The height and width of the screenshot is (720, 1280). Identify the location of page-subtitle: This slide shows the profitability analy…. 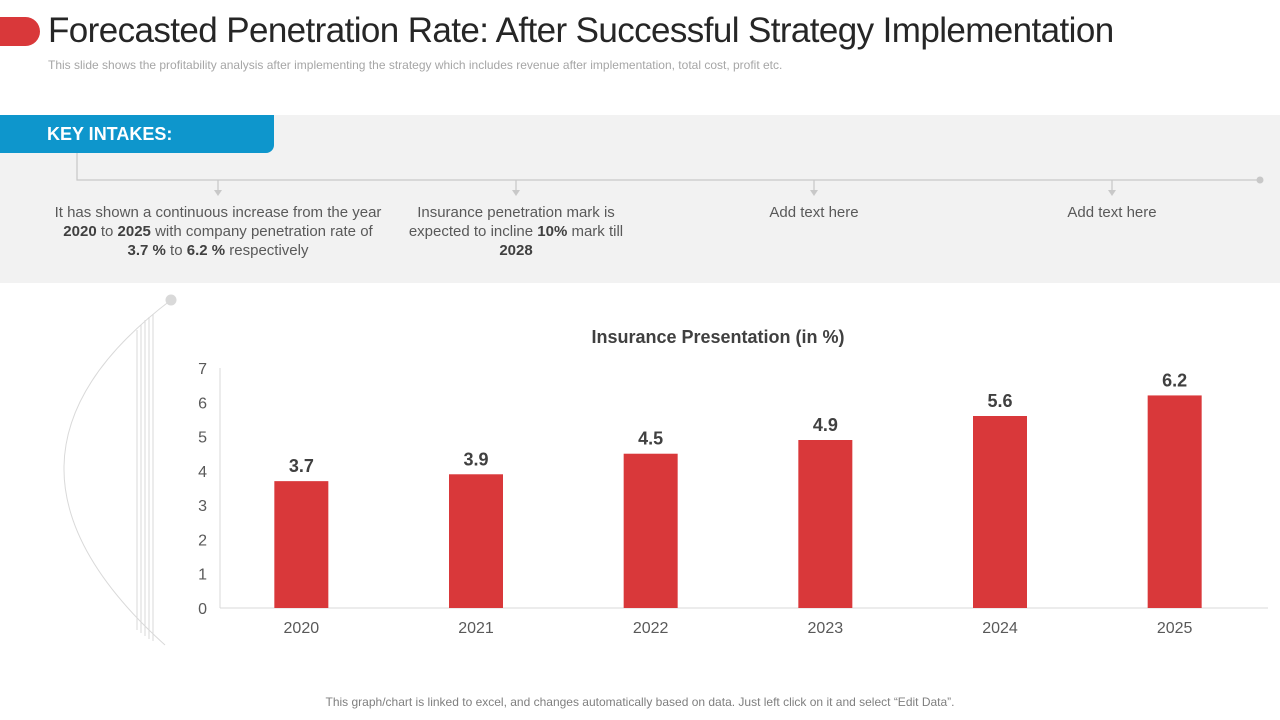
(415, 65).